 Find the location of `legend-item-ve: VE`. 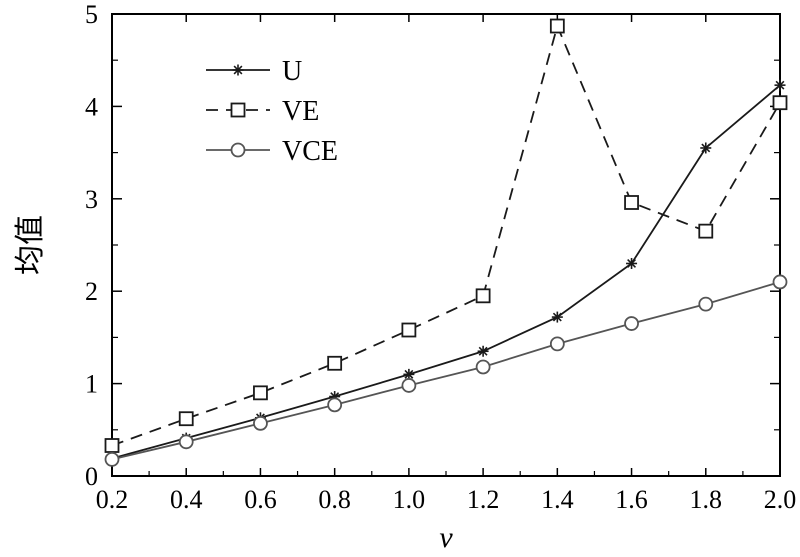

legend-item-ve: VE is located at coordinates (262, 111).